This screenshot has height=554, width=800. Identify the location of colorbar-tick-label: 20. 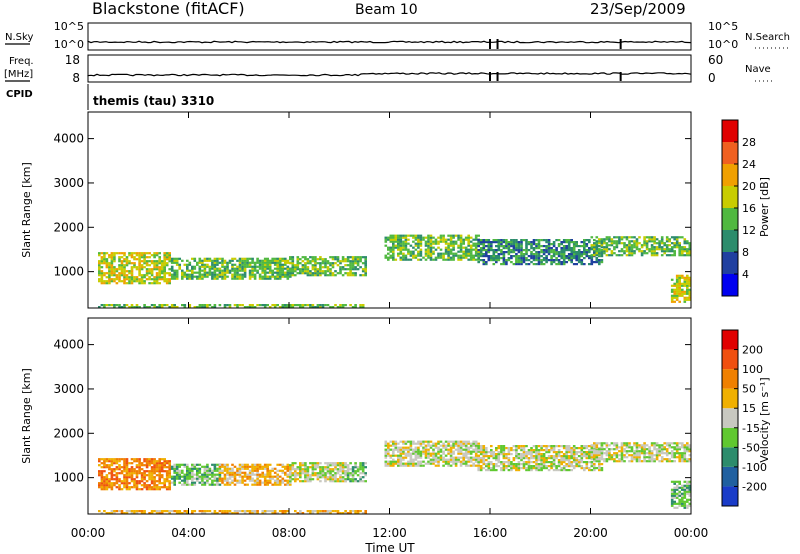
(749, 186).